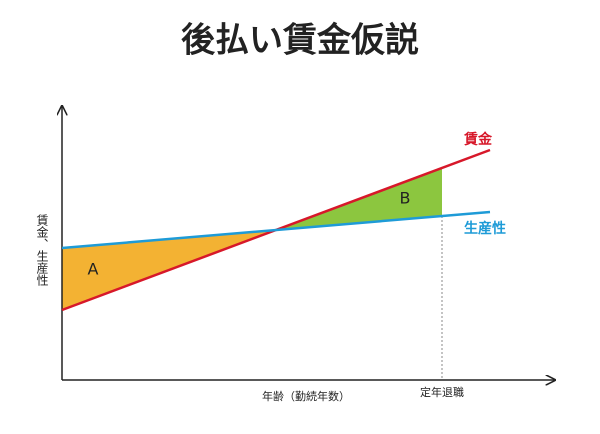 Image resolution: width=600 pixels, height=434 pixels. What do you see at coordinates (442, 392) in the screenshot?
I see `retirement-label: 定年退職` at bounding box center [442, 392].